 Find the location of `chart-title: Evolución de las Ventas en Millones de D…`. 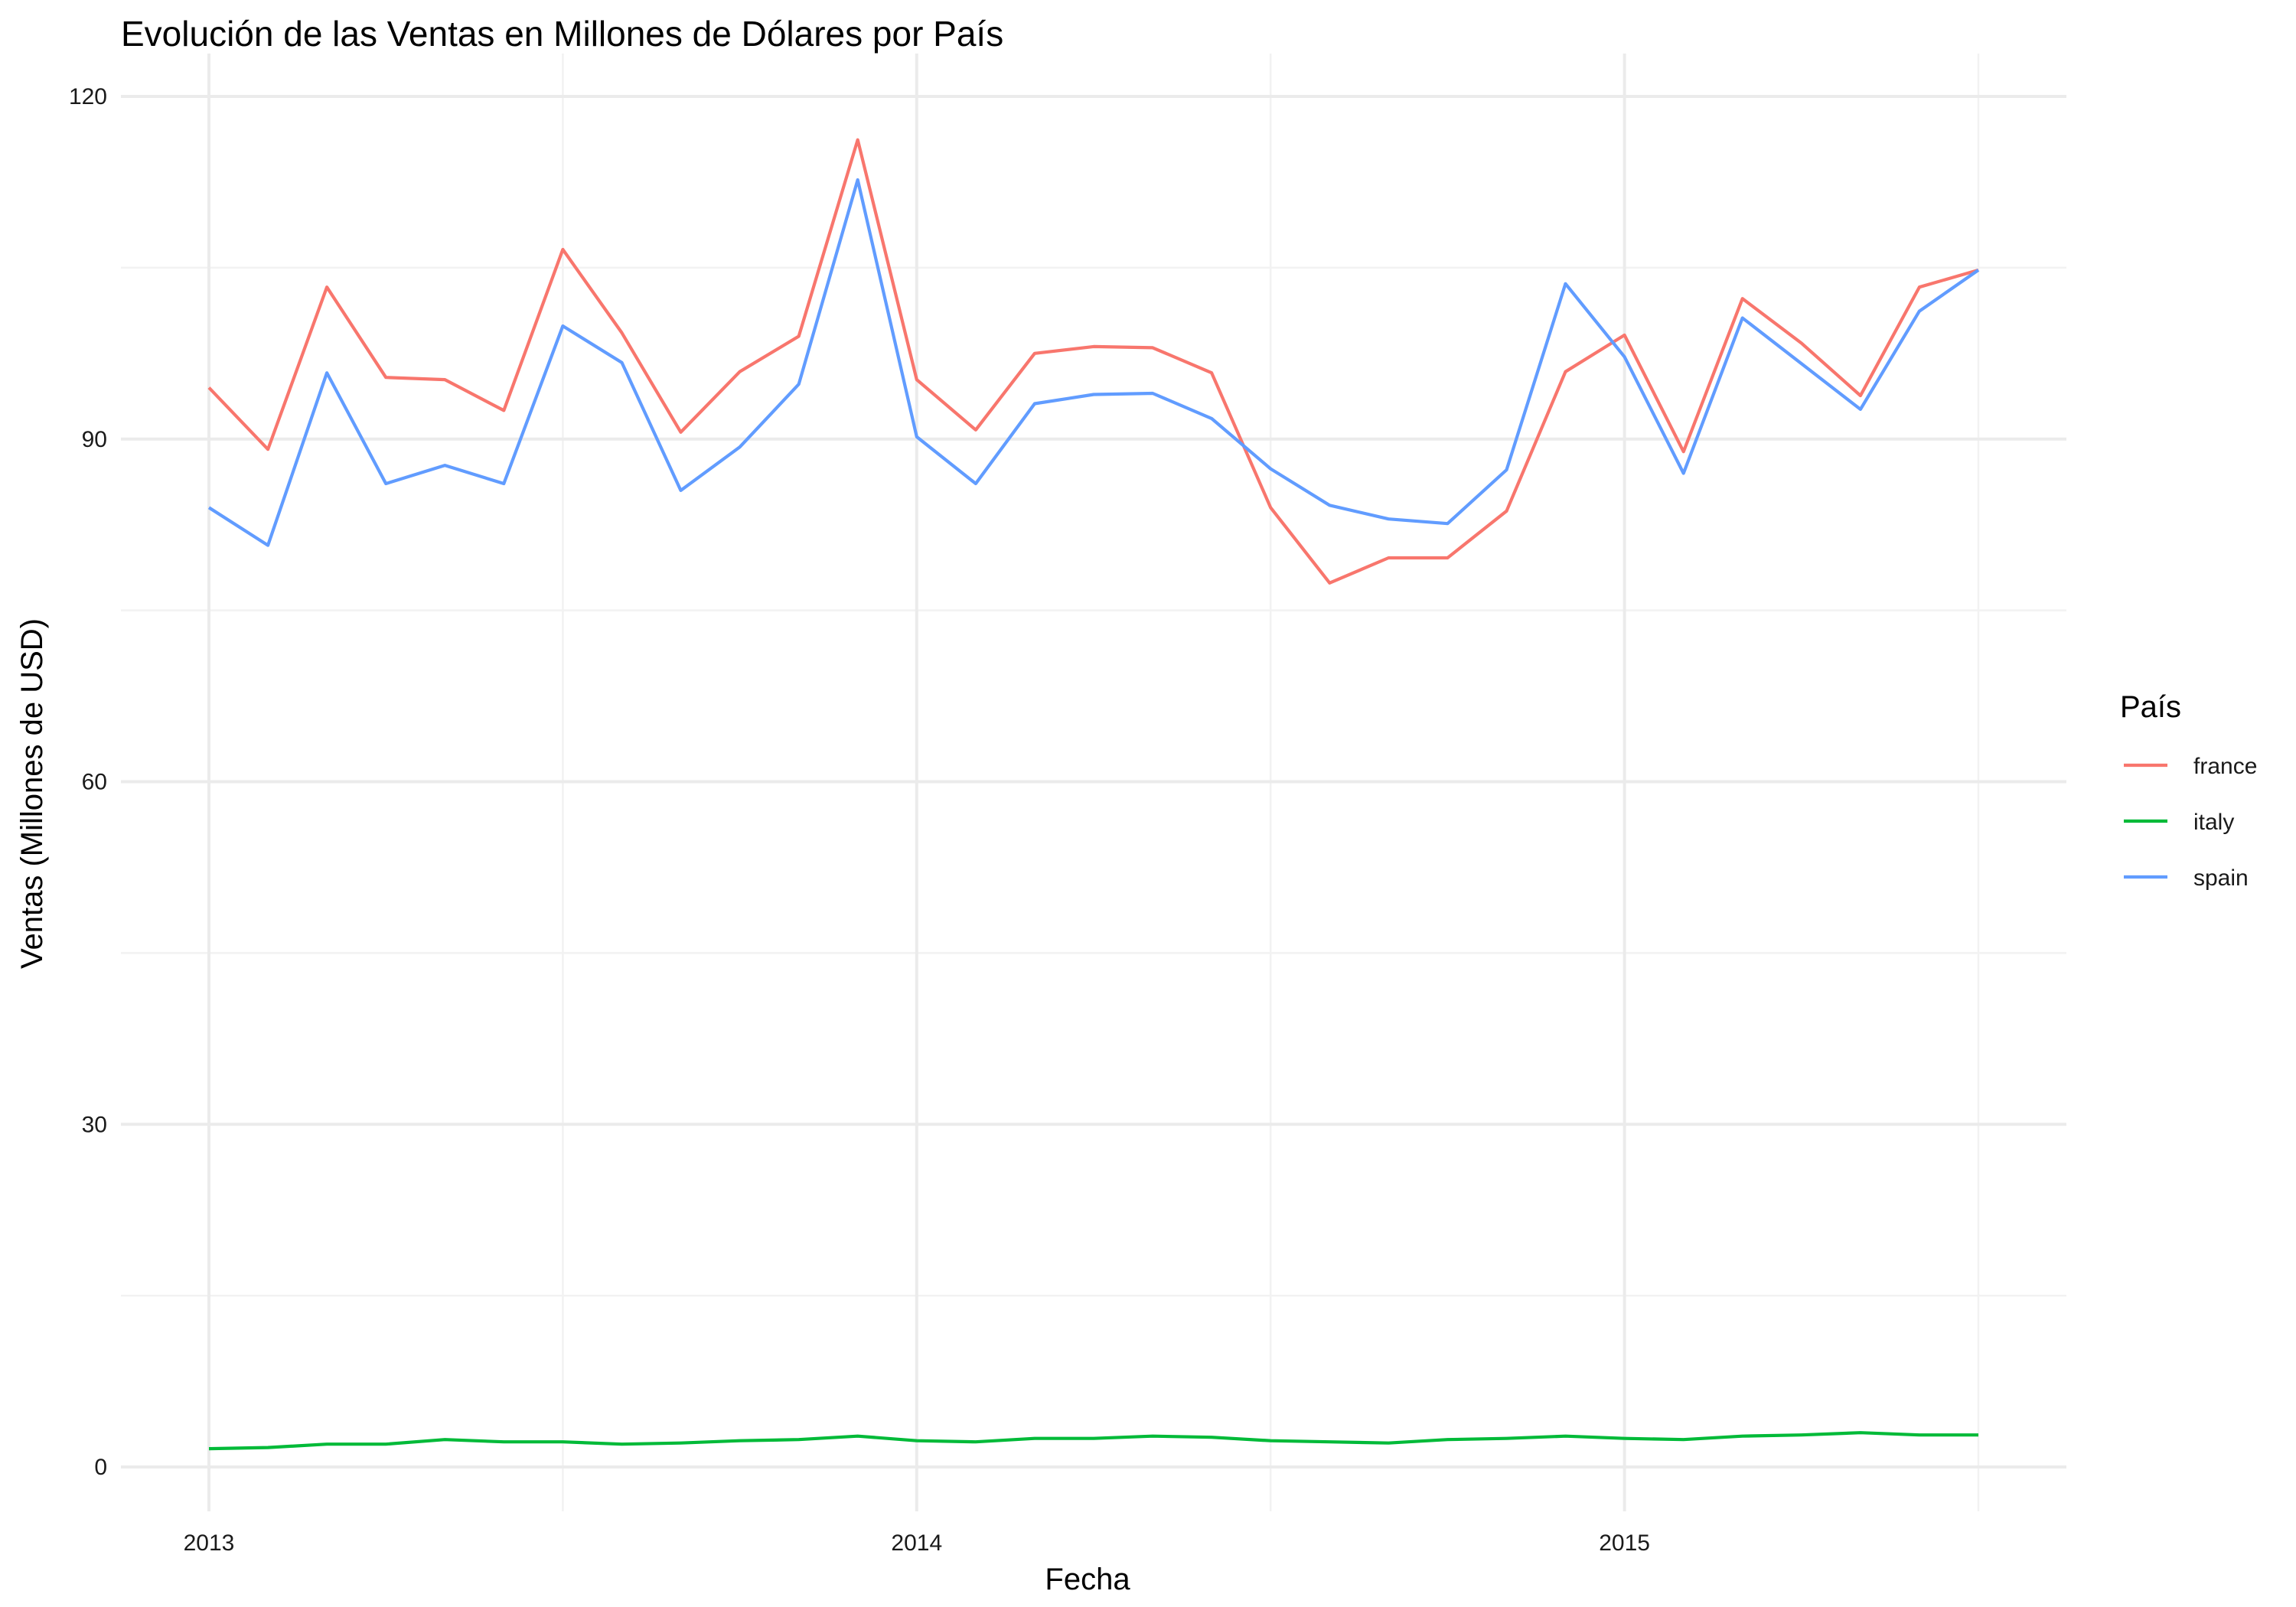

chart-title: Evolución de las Ventas en Millones de D… is located at coordinates (562, 34).